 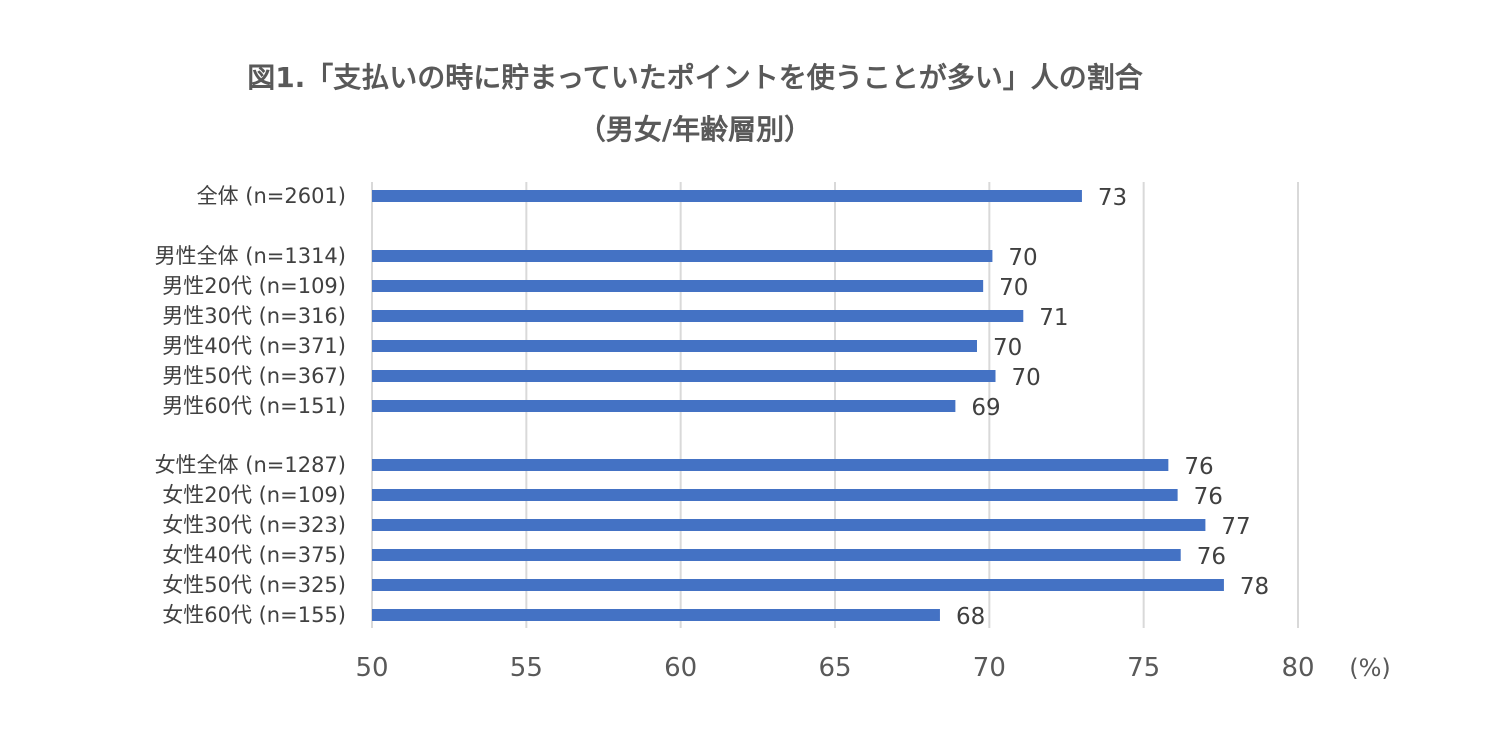 I want to click on data-label: 77, so click(x=1235, y=527).